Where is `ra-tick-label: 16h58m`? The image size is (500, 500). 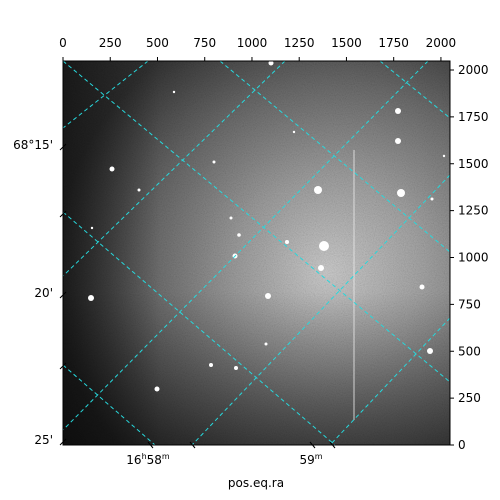 ra-tick-label: 16h58m is located at coordinates (148, 459).